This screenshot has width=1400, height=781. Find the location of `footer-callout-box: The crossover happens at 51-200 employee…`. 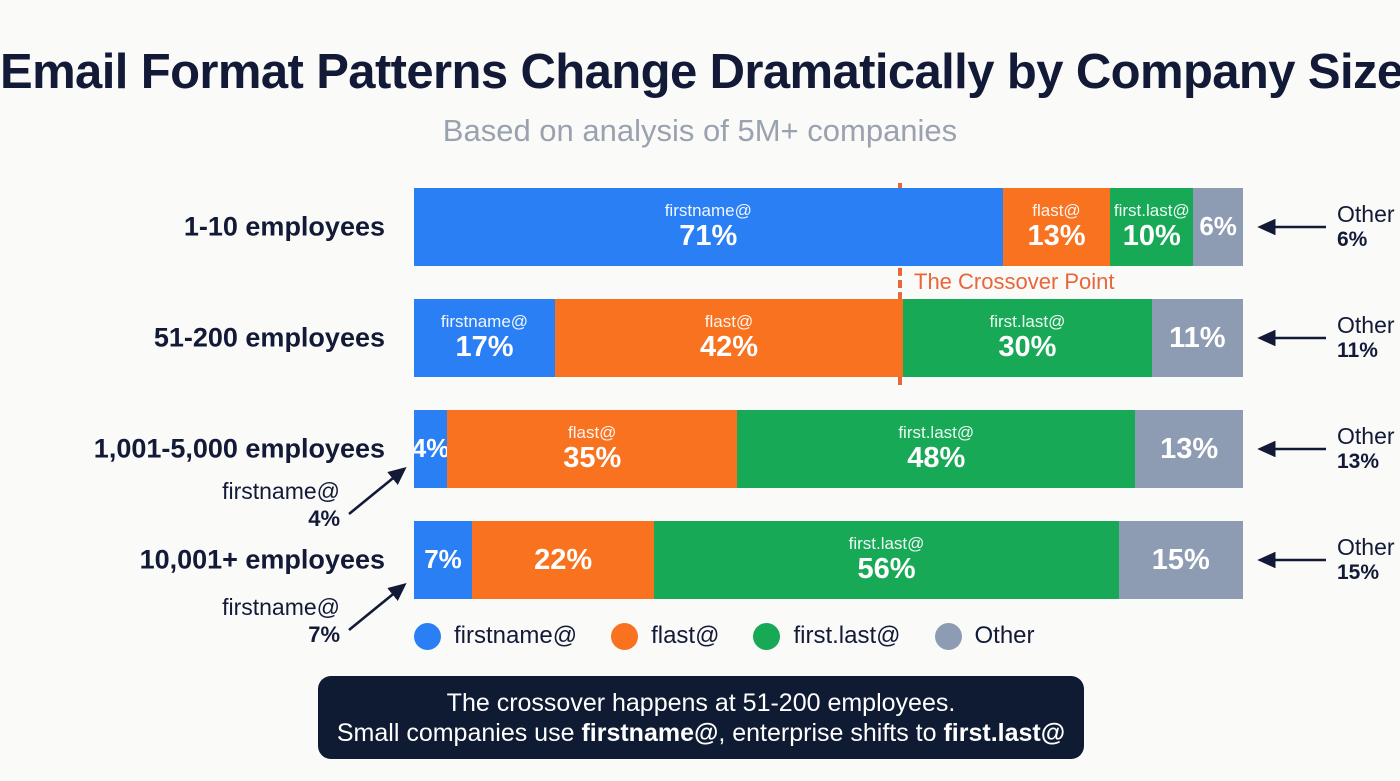

footer-callout-box: The crossover happens at 51-200 employee… is located at coordinates (701, 717).